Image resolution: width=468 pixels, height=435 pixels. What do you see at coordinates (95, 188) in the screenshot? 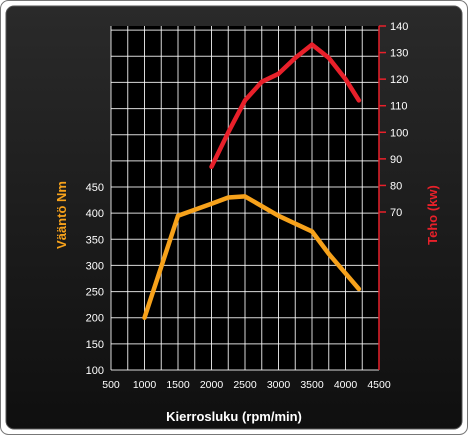
I see `left-tick-label: 450` at bounding box center [95, 188].